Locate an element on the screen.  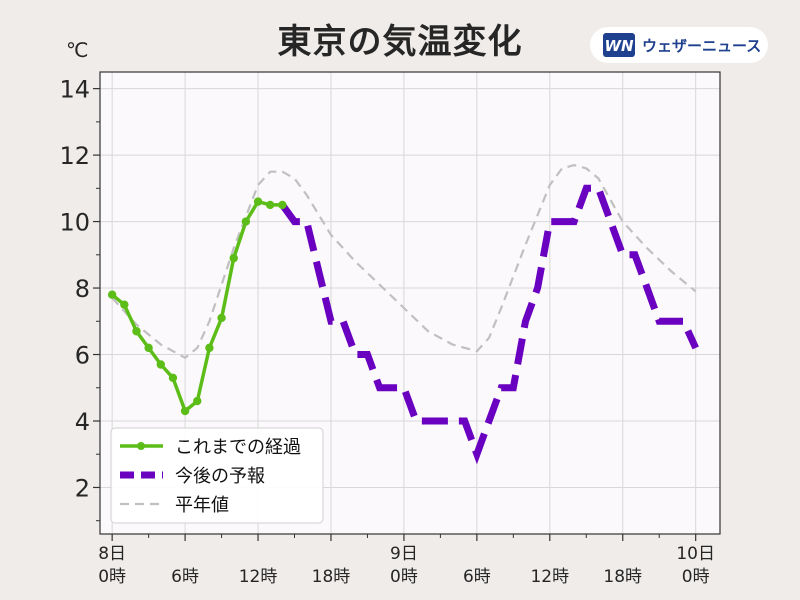
legend-label: 平年値 is located at coordinates (202, 505).